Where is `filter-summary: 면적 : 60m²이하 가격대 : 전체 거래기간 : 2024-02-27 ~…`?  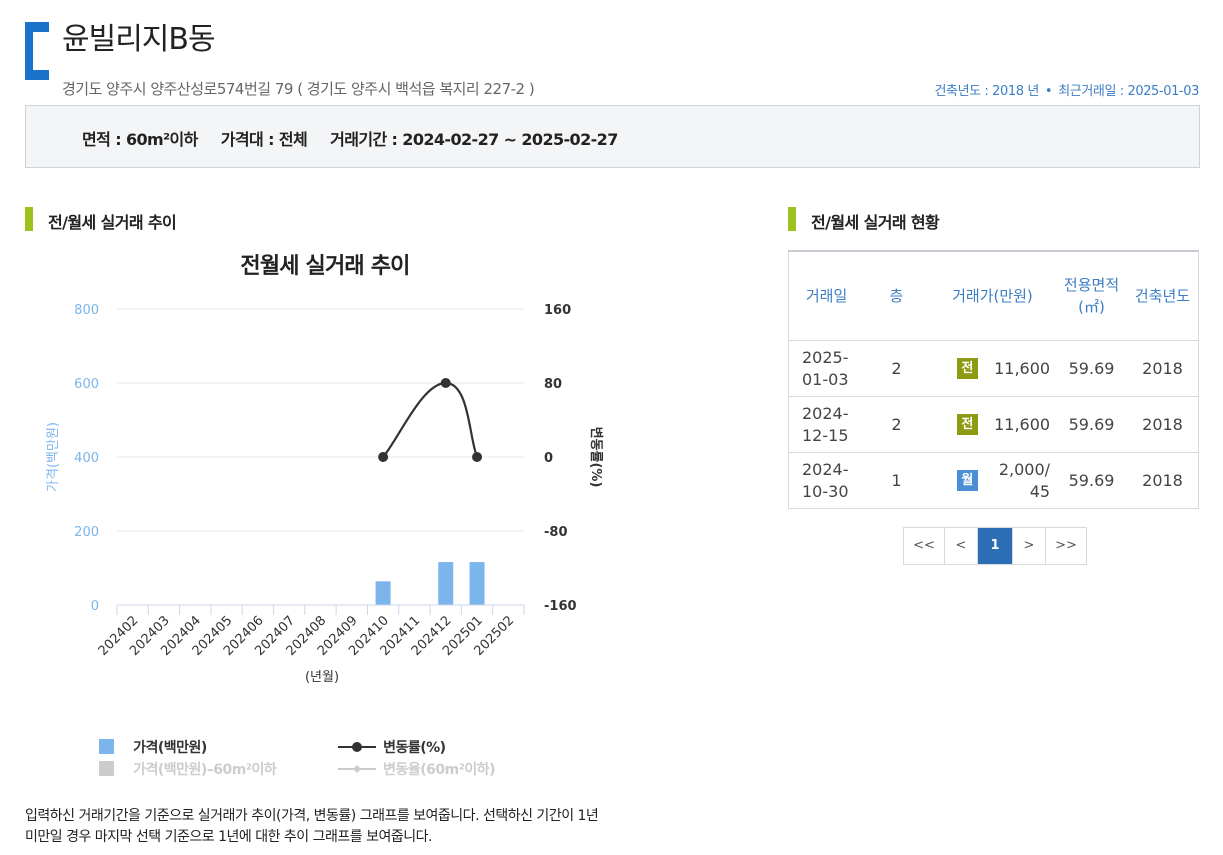 filter-summary: 면적 : 60m²이하 가격대 : 전체 거래기간 : 2024-02-27 ~… is located at coordinates (612, 136).